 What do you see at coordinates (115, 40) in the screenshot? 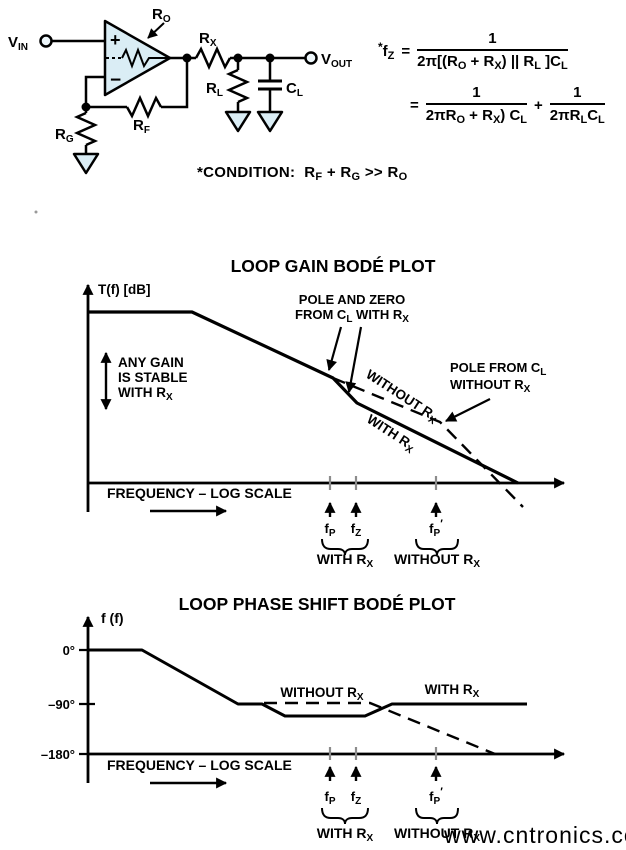
I see `opamp-plus-sign: +` at bounding box center [115, 40].